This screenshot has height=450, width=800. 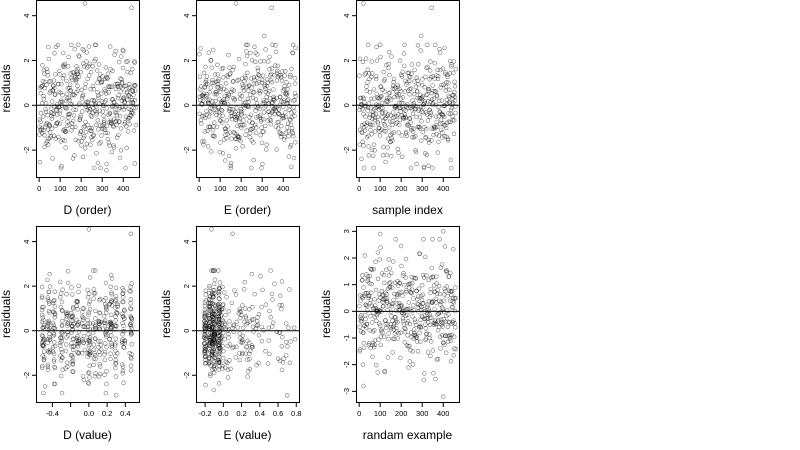 What do you see at coordinates (346, 364) in the screenshot?
I see `y-tick-label: -2` at bounding box center [346, 364].